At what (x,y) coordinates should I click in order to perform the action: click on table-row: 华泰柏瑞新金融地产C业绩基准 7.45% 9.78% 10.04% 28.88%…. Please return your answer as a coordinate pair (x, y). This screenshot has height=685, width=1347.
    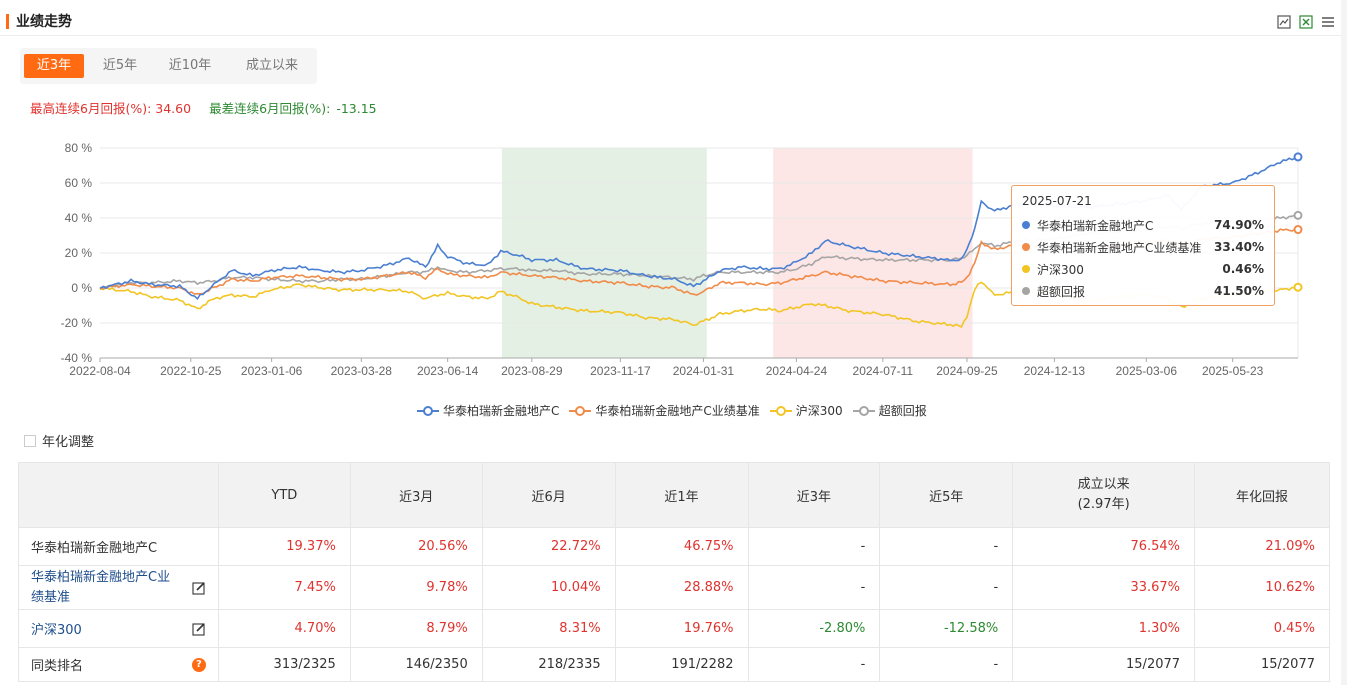
    Looking at the image, I should click on (674, 587).